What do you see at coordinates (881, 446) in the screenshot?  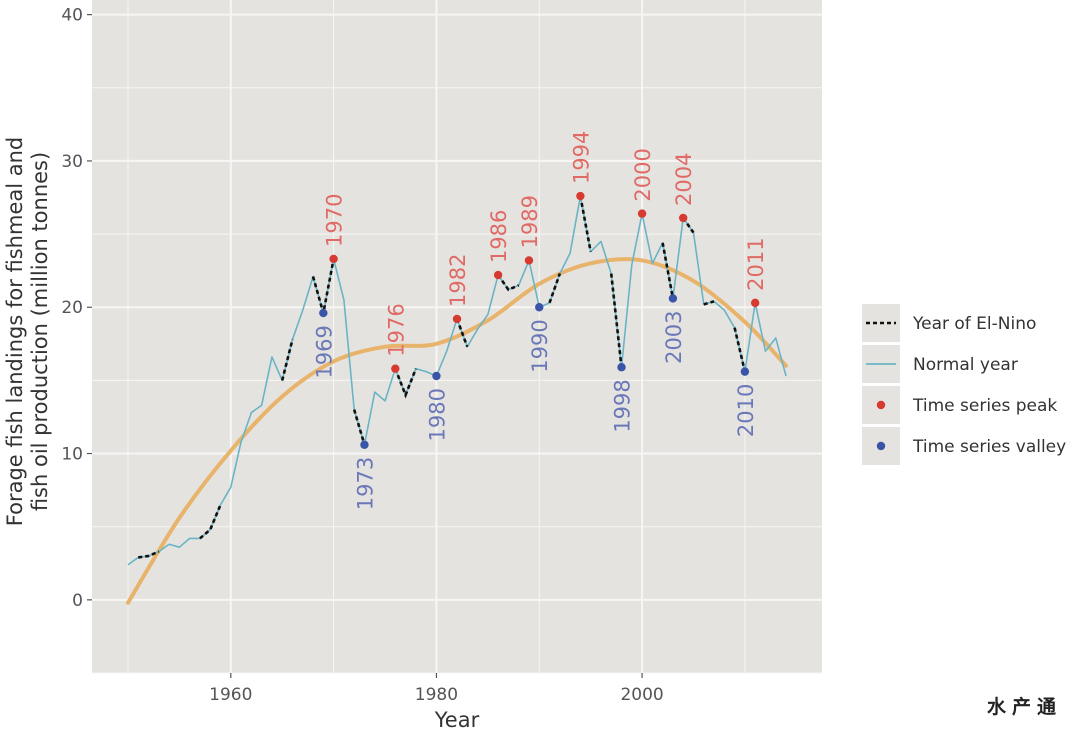 I see `legend-key-valley` at bounding box center [881, 446].